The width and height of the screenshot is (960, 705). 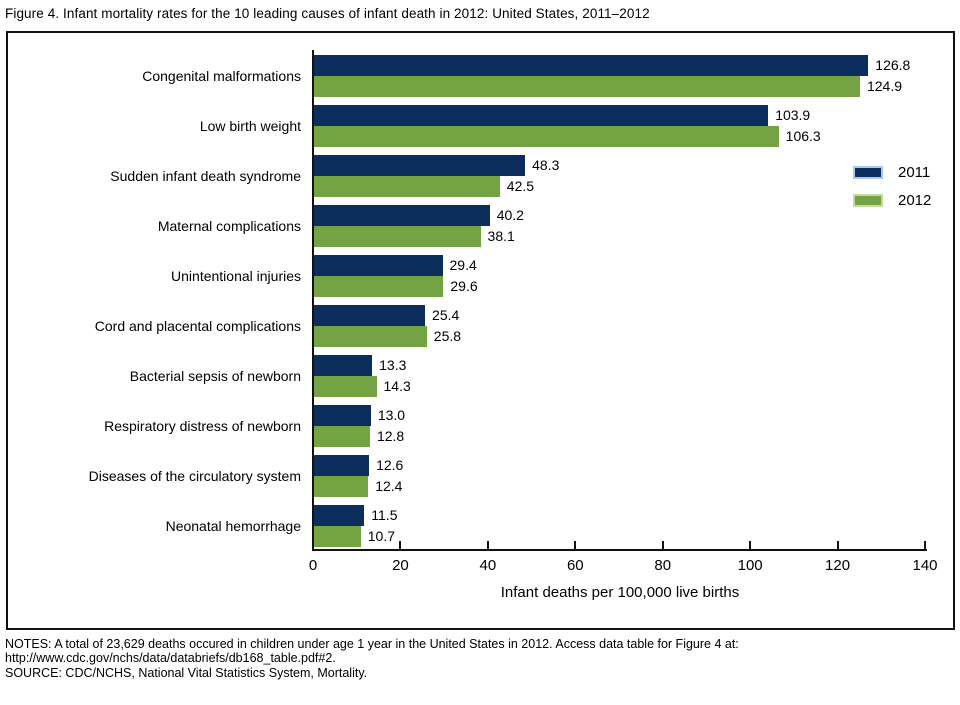 I want to click on chart-row: Bacterial sepsis of newborn 13.3 14.3, so click(x=473, y=376).